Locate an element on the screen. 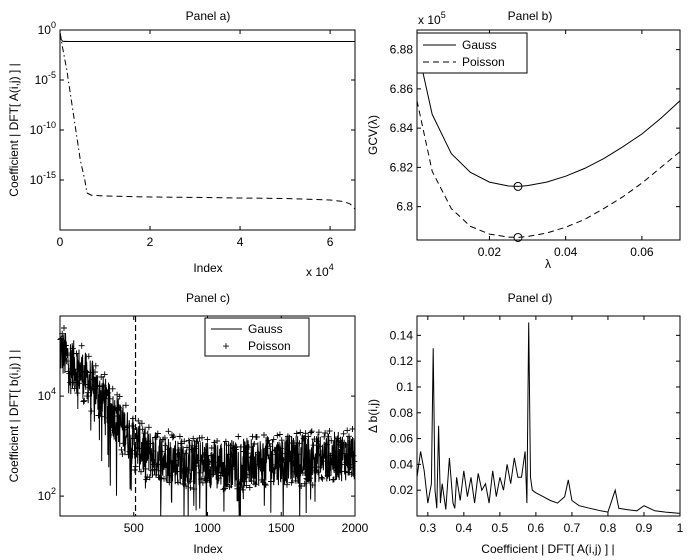  panel-d-xlabel: Coefficient | DFT[ A(i,j) ] | is located at coordinates (547, 549).